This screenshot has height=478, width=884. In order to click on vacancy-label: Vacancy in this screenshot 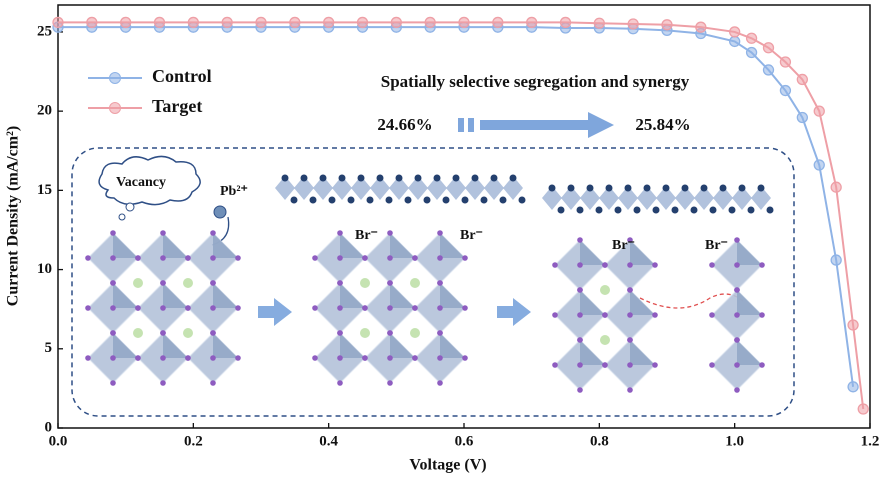, I will do `click(141, 182)`.